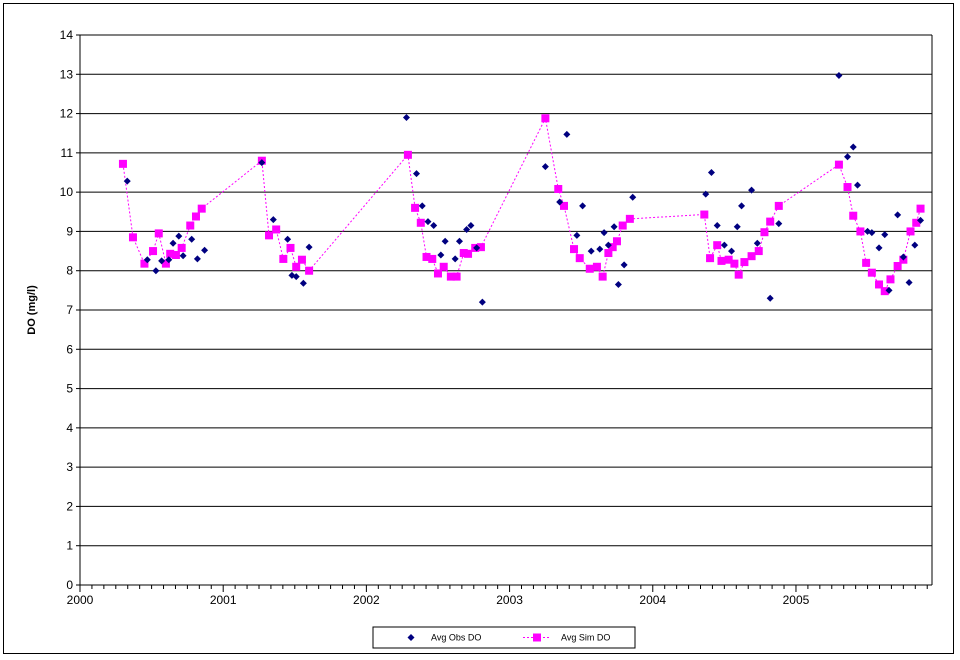  What do you see at coordinates (67, 35) in the screenshot?
I see `y-tick-label: 14` at bounding box center [67, 35].